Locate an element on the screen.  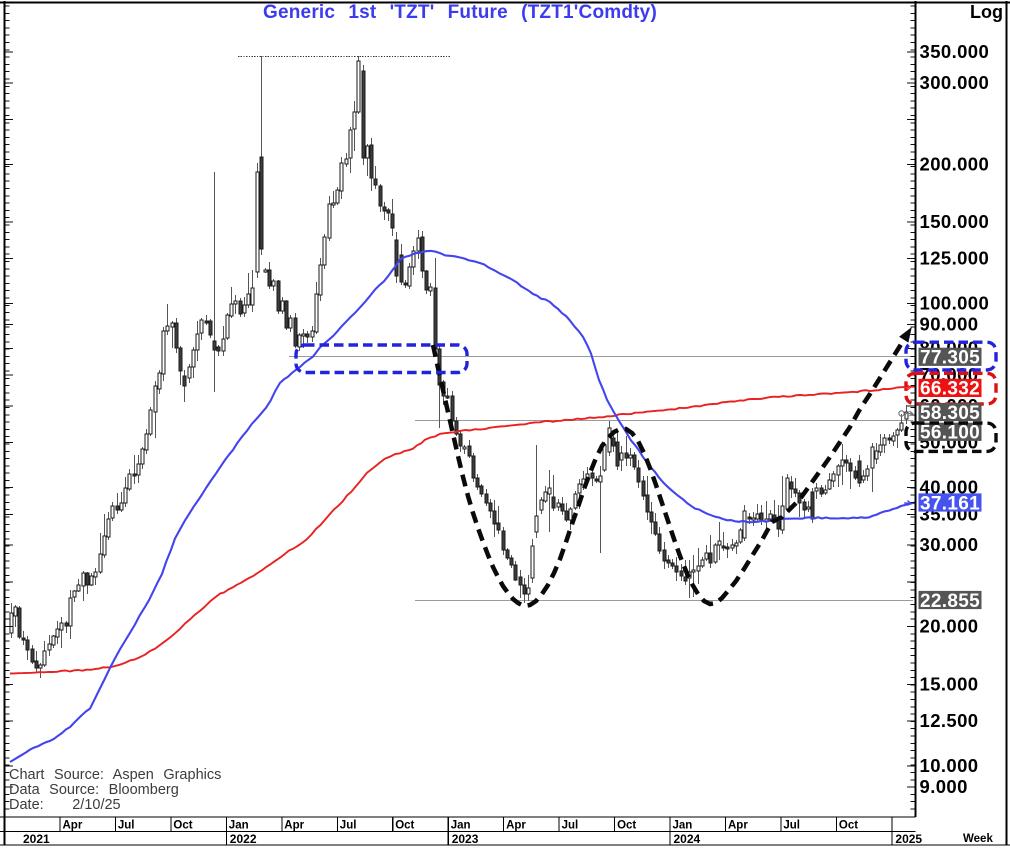
svg-text: 2025 is located at coordinates (908, 839).